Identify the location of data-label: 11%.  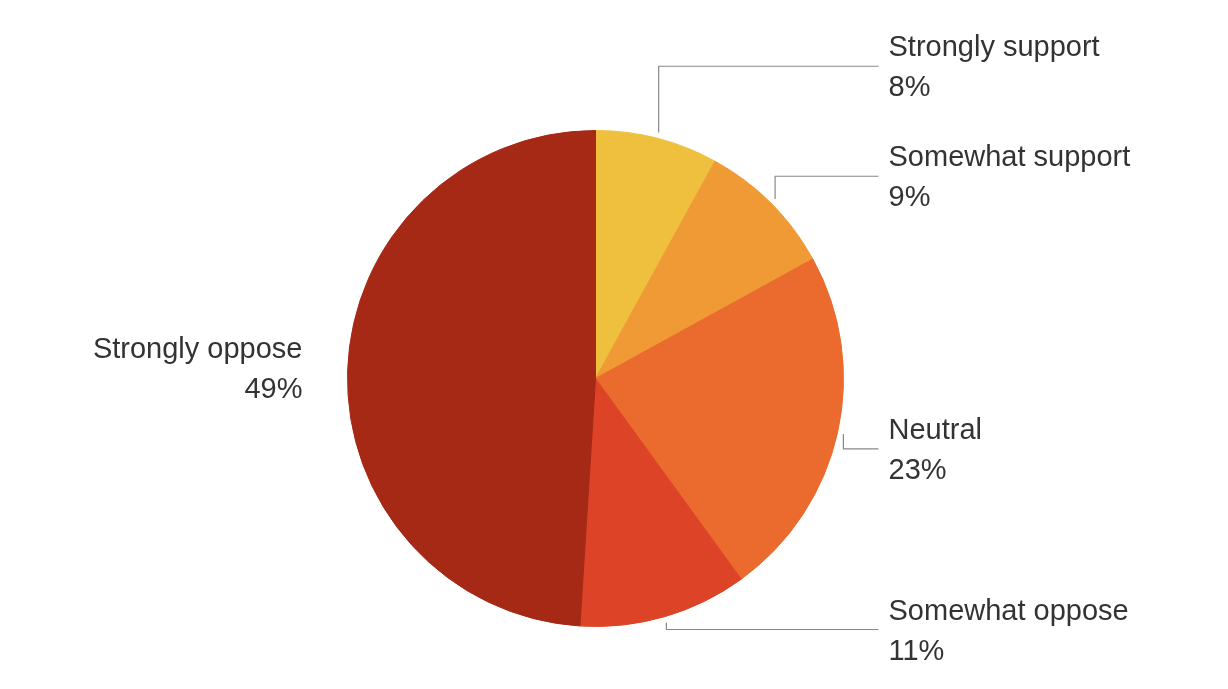
(916, 649).